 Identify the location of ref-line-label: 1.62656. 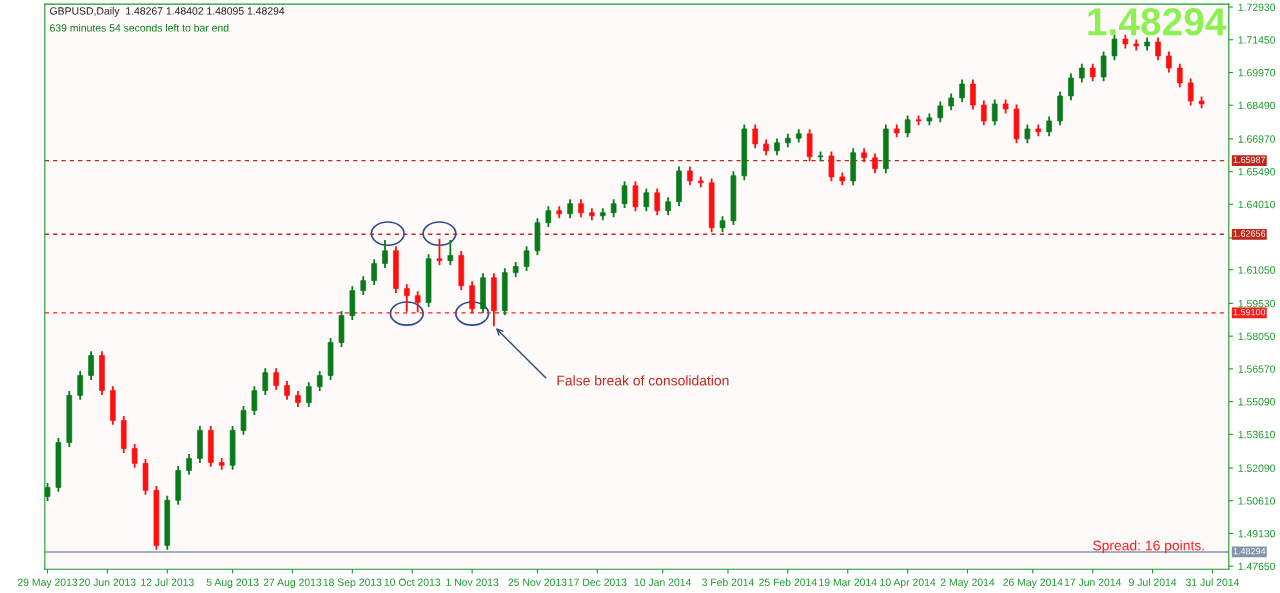
(1249, 233).